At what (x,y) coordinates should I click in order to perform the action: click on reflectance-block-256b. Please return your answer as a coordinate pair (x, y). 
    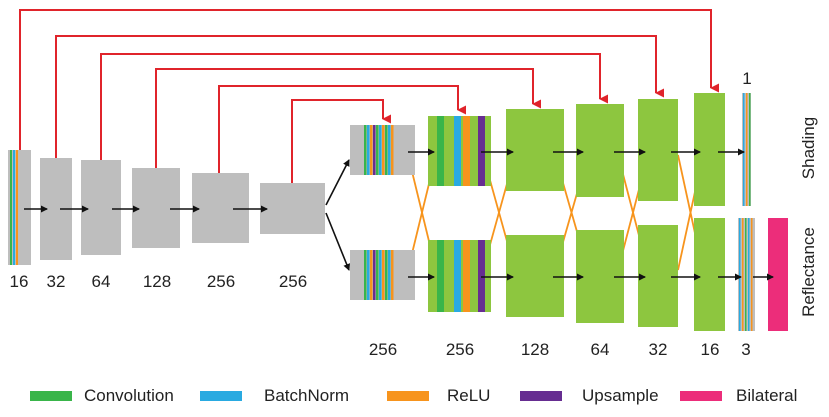
    Looking at the image, I should click on (459, 276).